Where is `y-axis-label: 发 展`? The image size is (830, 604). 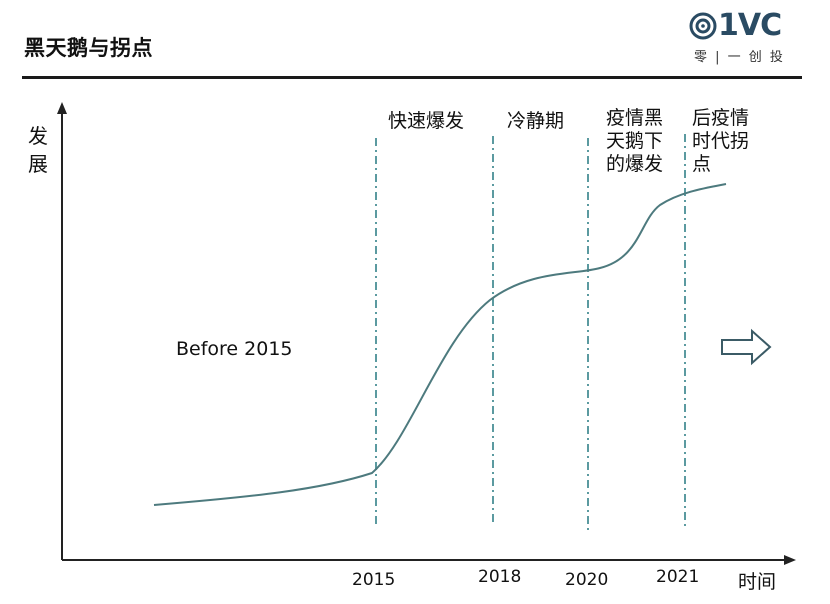
y-axis-label: 发 展 is located at coordinates (38, 150).